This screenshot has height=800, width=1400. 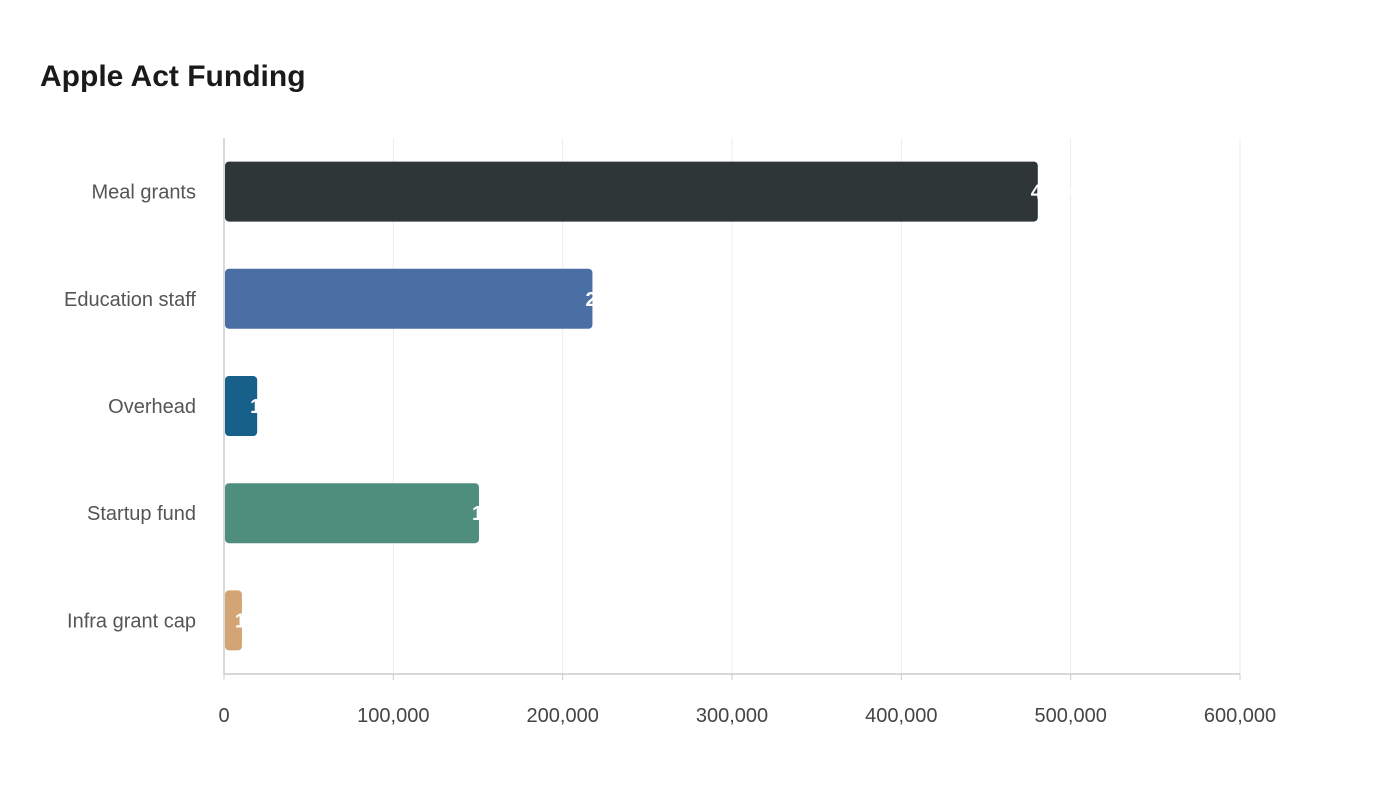 What do you see at coordinates (393, 716) in the screenshot?
I see `x-tick-label: 100,000` at bounding box center [393, 716].